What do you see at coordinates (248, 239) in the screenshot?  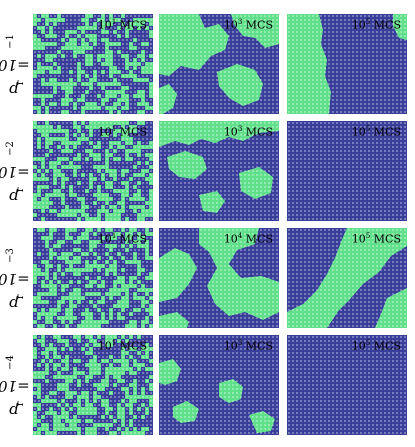 I see `time-label: 104 MCS` at bounding box center [248, 239].